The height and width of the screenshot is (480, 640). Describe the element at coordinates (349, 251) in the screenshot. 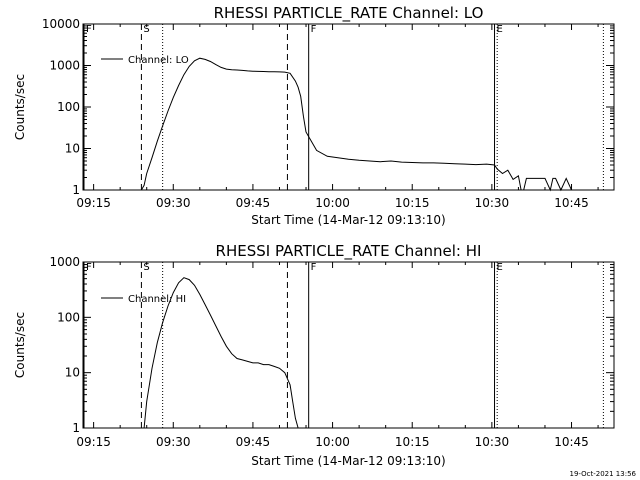

I see `chart-title: RHESSI PARTICLE_RATE Channel: HI` at that location.